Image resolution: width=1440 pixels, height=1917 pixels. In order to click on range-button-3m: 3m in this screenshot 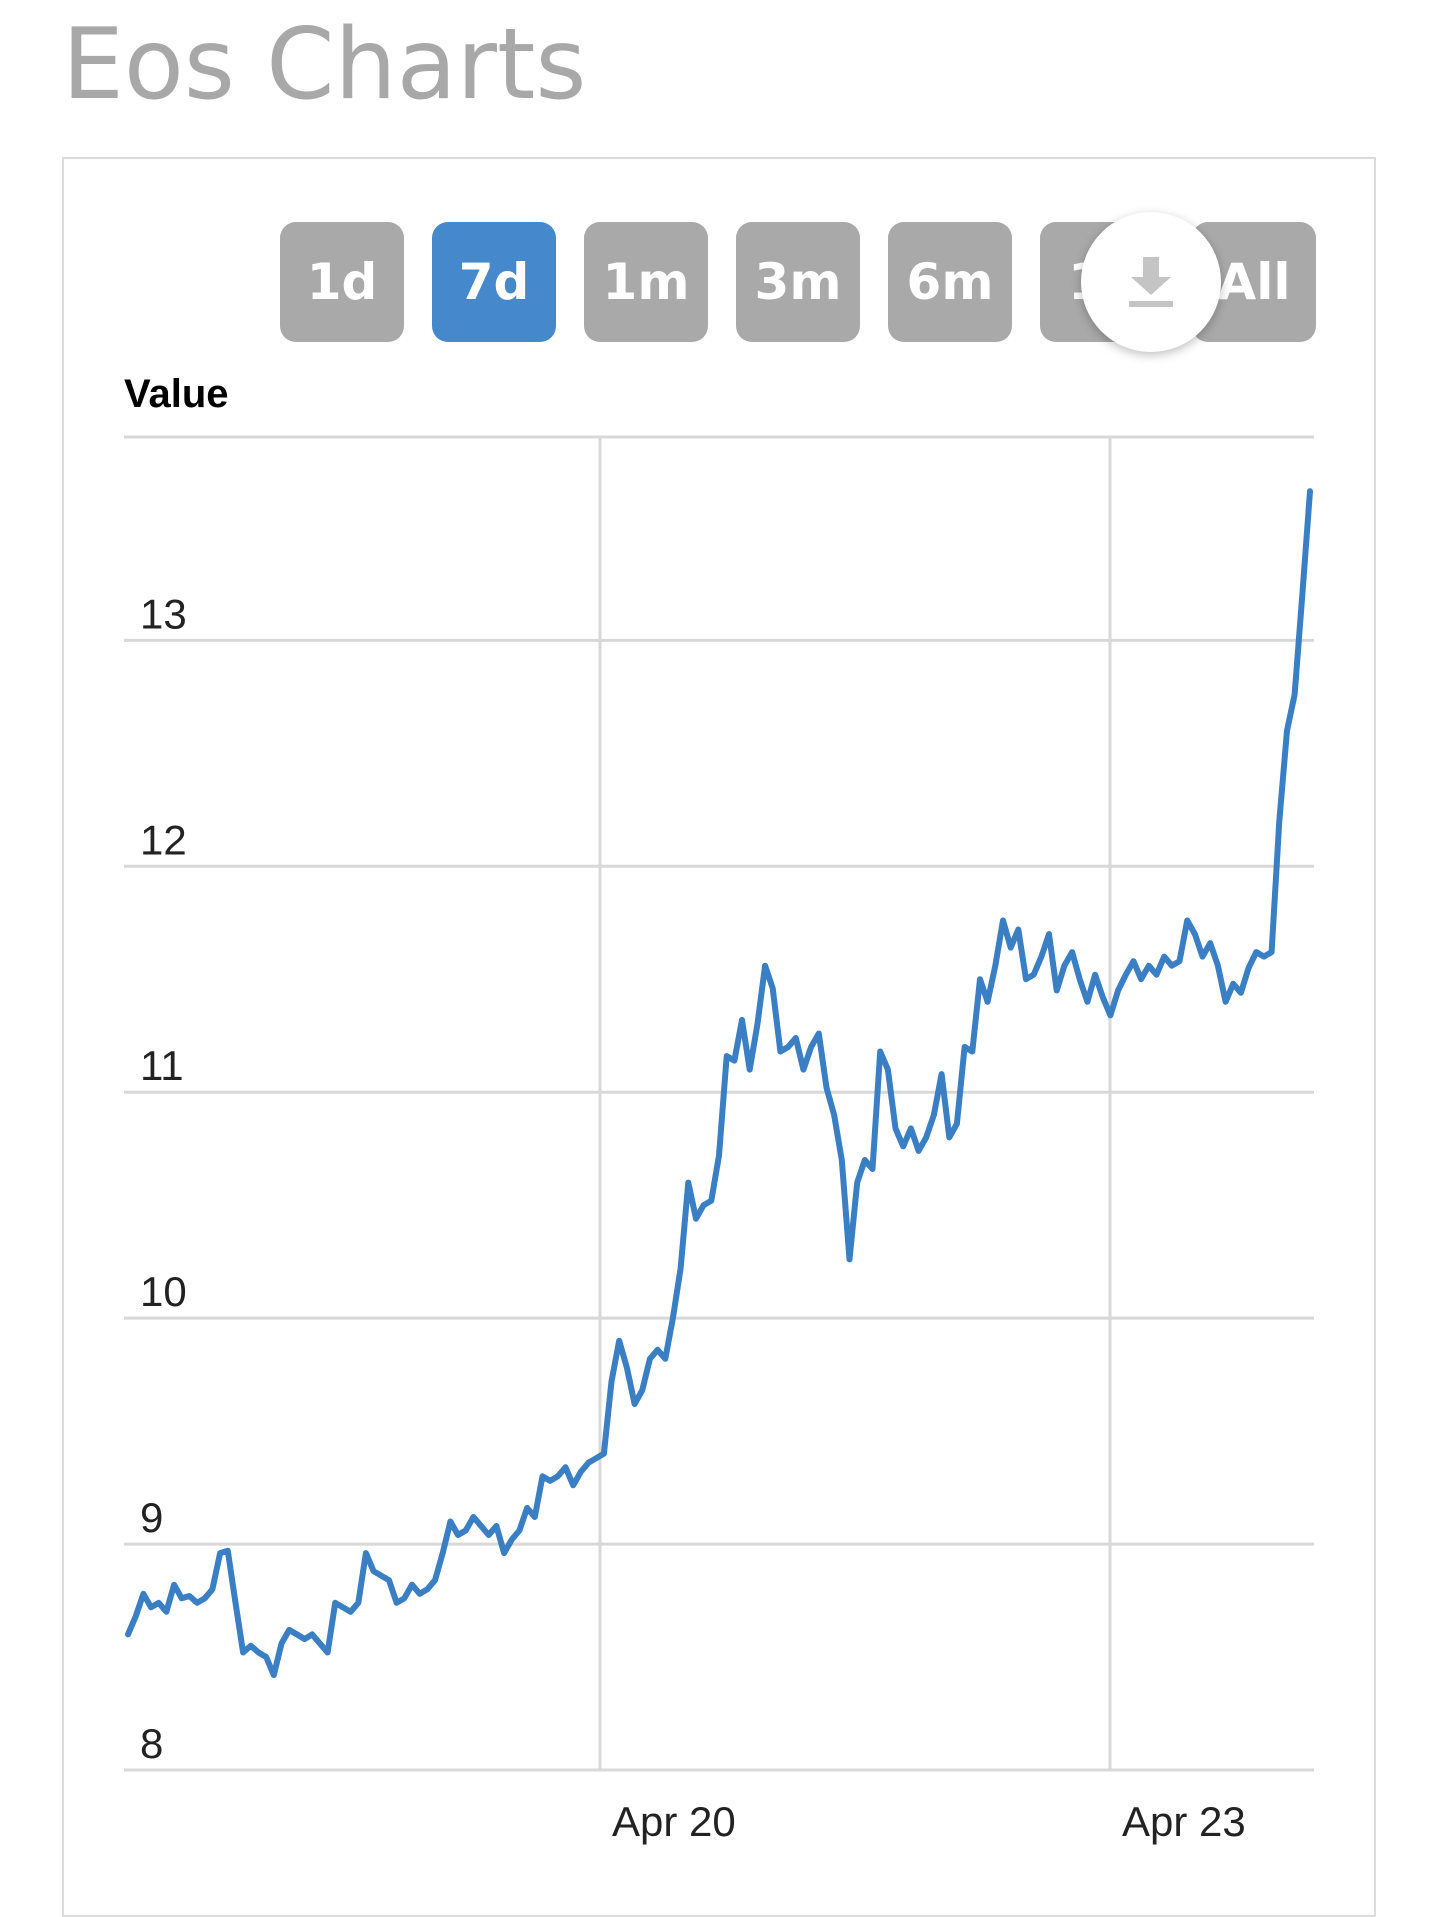, I will do `click(798, 282)`.